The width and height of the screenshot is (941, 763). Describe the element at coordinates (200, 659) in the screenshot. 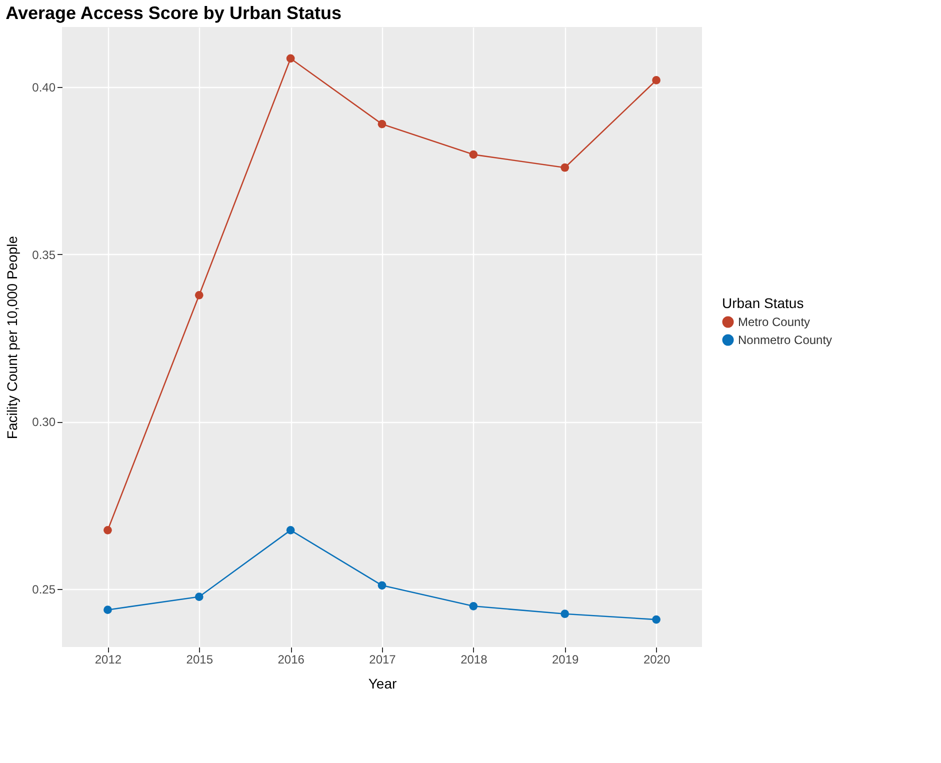

I see `x-tick-label: 2015` at that location.